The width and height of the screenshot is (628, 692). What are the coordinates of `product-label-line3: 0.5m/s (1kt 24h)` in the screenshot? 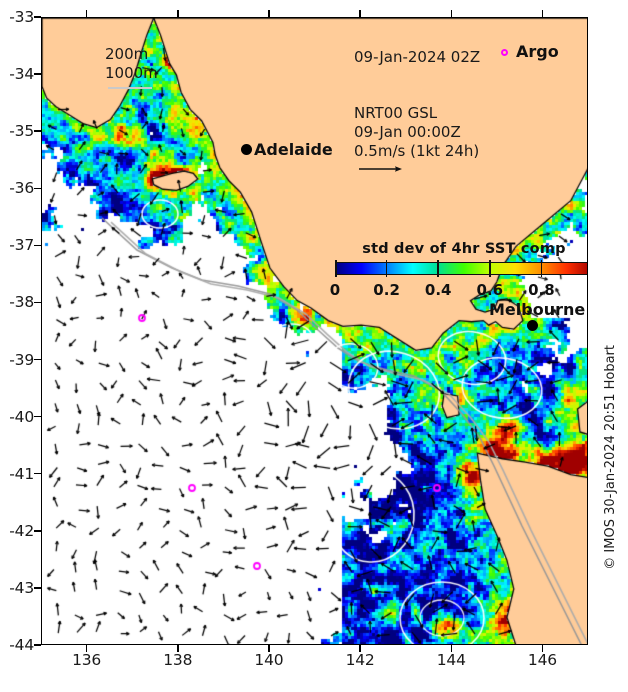 It's located at (417, 151).